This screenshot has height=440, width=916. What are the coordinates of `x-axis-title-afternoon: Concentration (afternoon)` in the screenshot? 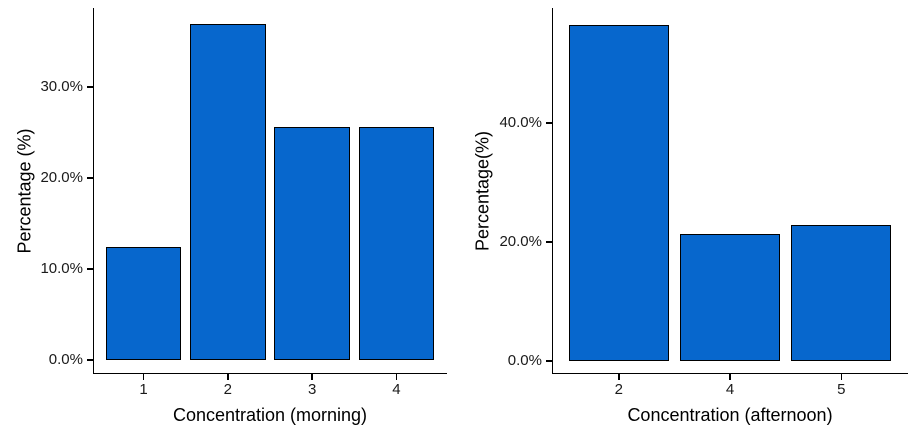 It's located at (730, 415).